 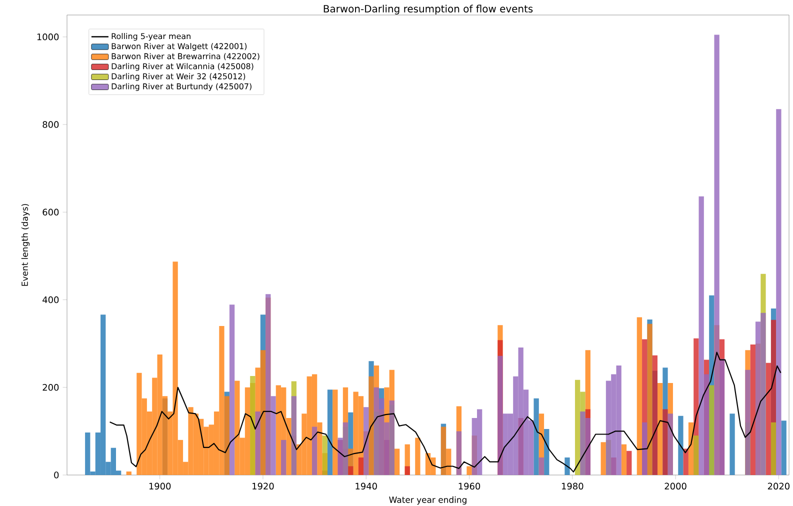 What do you see at coordinates (160, 486) in the screenshot?
I see `x-tick-label: 1900` at bounding box center [160, 486].